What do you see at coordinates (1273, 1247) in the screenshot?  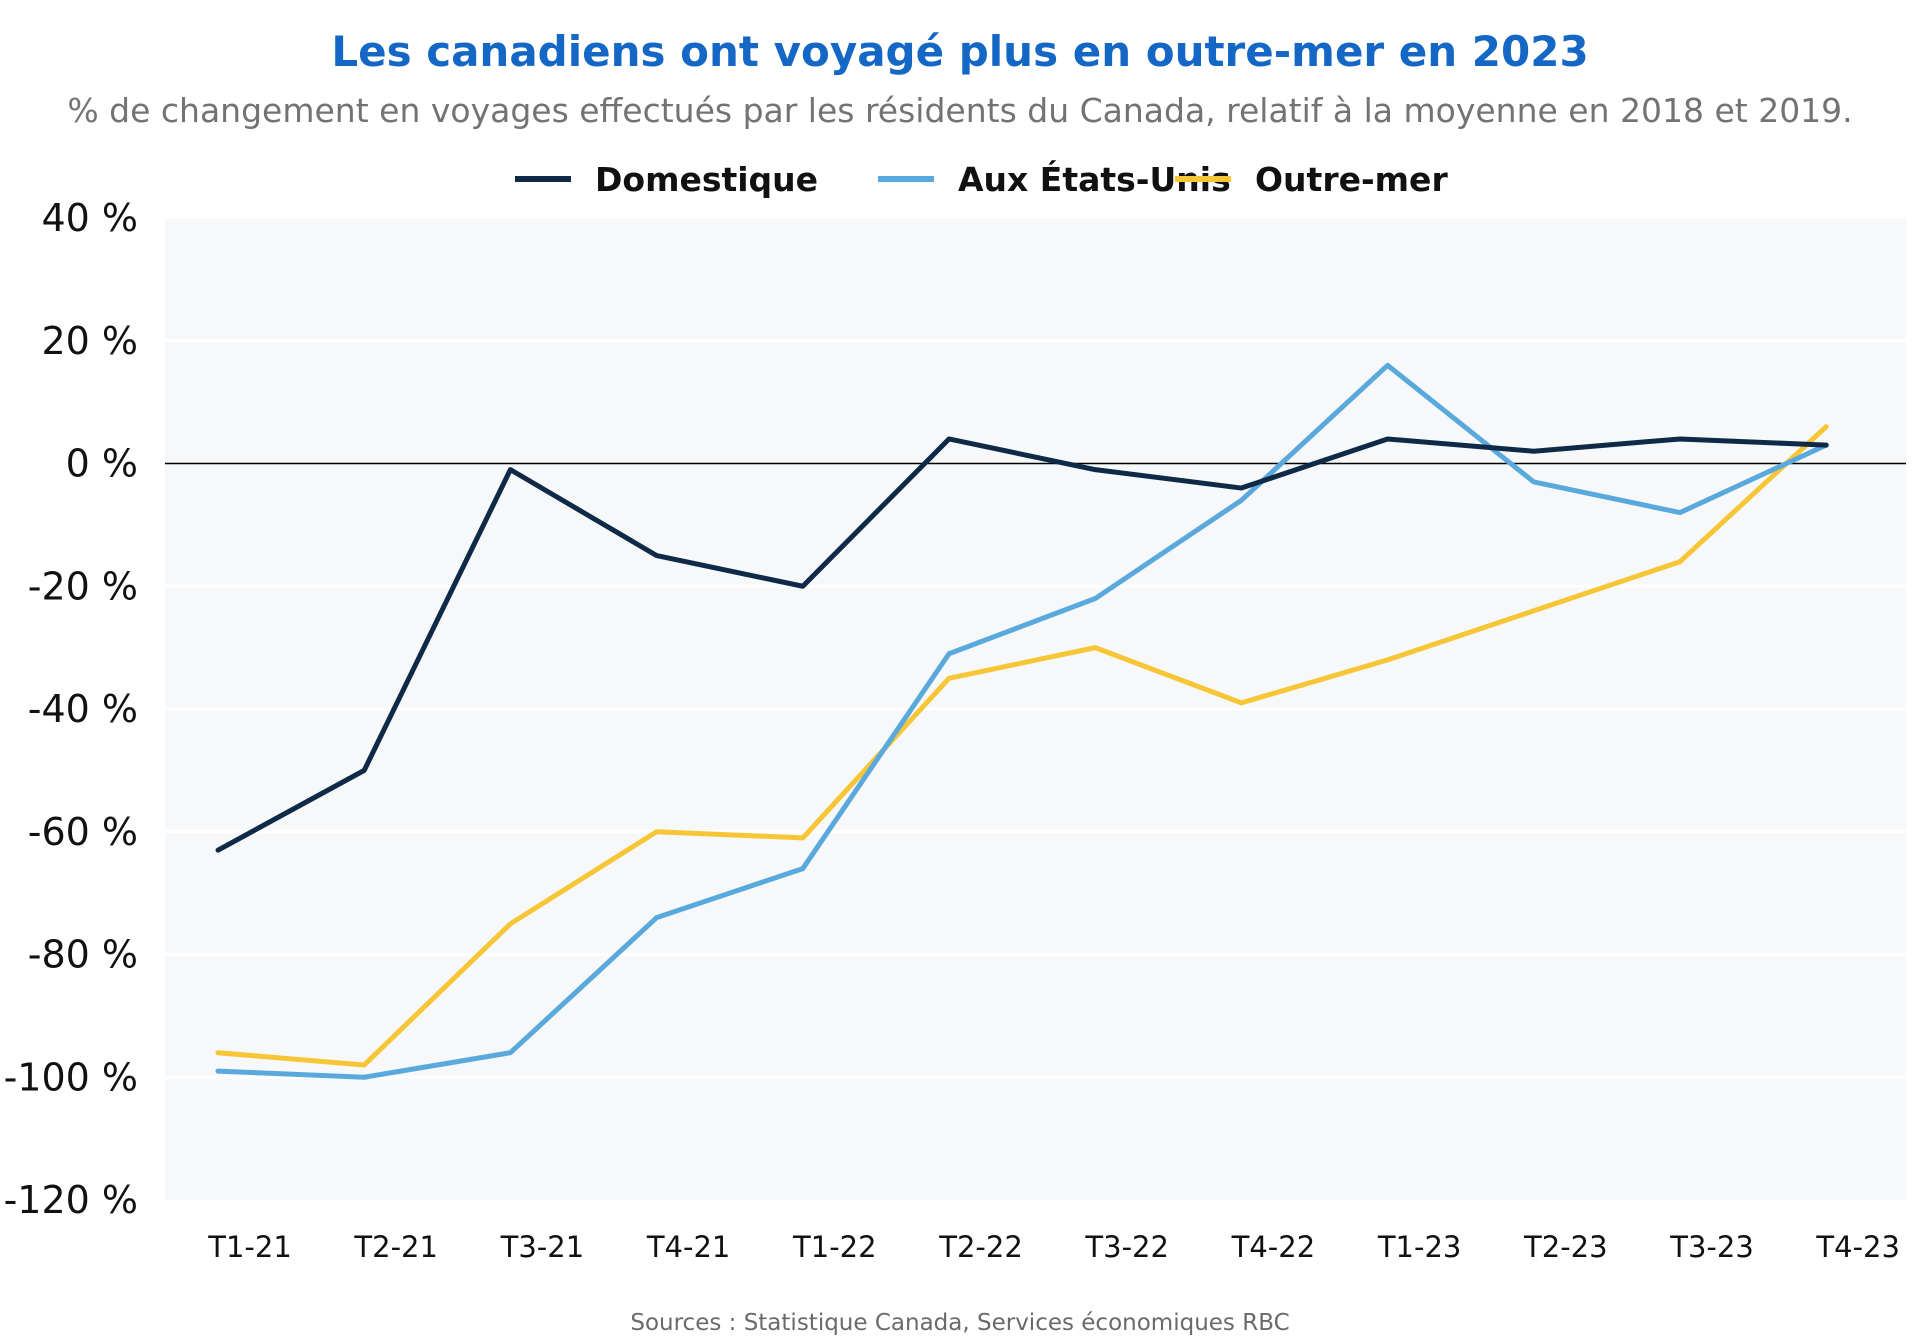 I see `x-tick-label: T4-22` at bounding box center [1273, 1247].